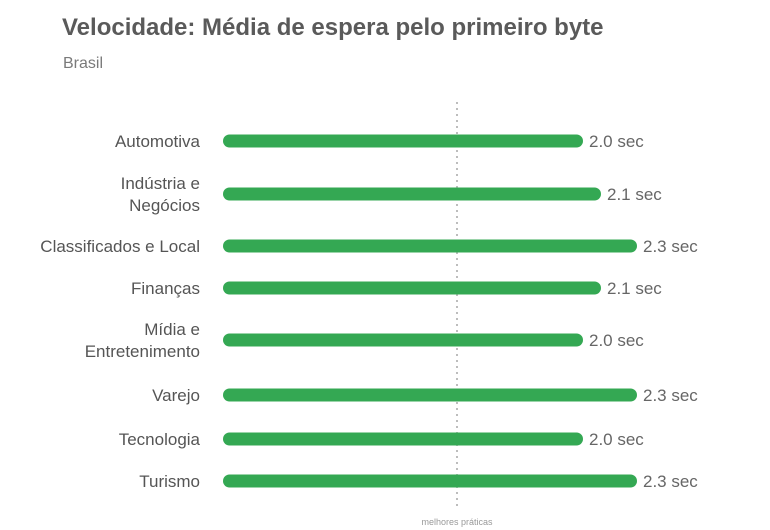 The width and height of the screenshot is (770, 530). What do you see at coordinates (160, 183) in the screenshot?
I see `category-label: Indústria e` at bounding box center [160, 183].